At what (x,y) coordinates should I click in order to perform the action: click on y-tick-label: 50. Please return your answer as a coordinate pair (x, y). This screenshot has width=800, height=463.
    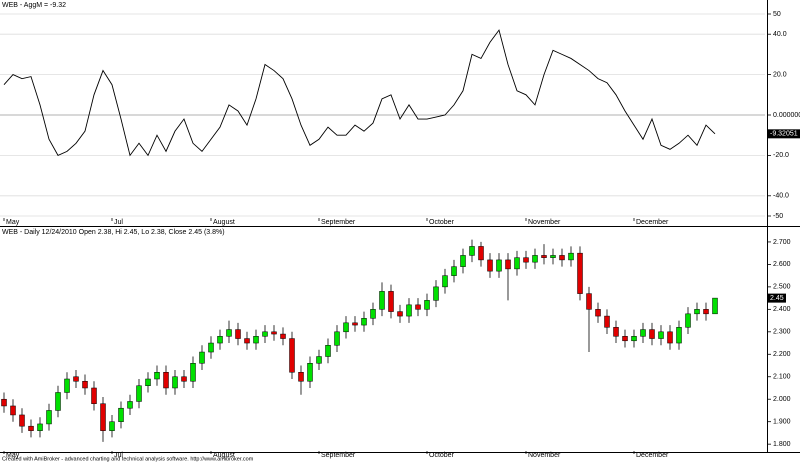
    Looking at the image, I should click on (777, 14).